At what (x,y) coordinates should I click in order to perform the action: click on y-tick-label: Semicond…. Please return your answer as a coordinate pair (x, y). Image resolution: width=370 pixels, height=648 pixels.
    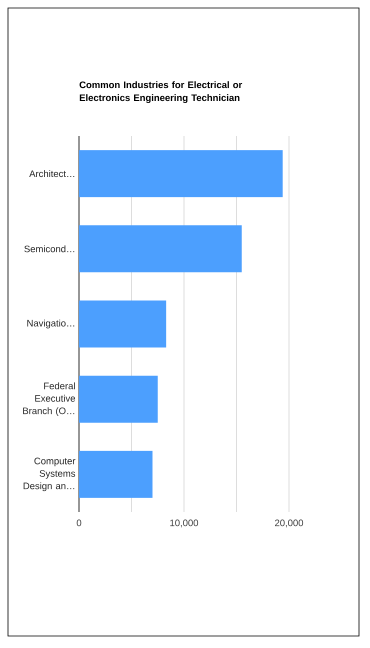
    Looking at the image, I should click on (49, 248).